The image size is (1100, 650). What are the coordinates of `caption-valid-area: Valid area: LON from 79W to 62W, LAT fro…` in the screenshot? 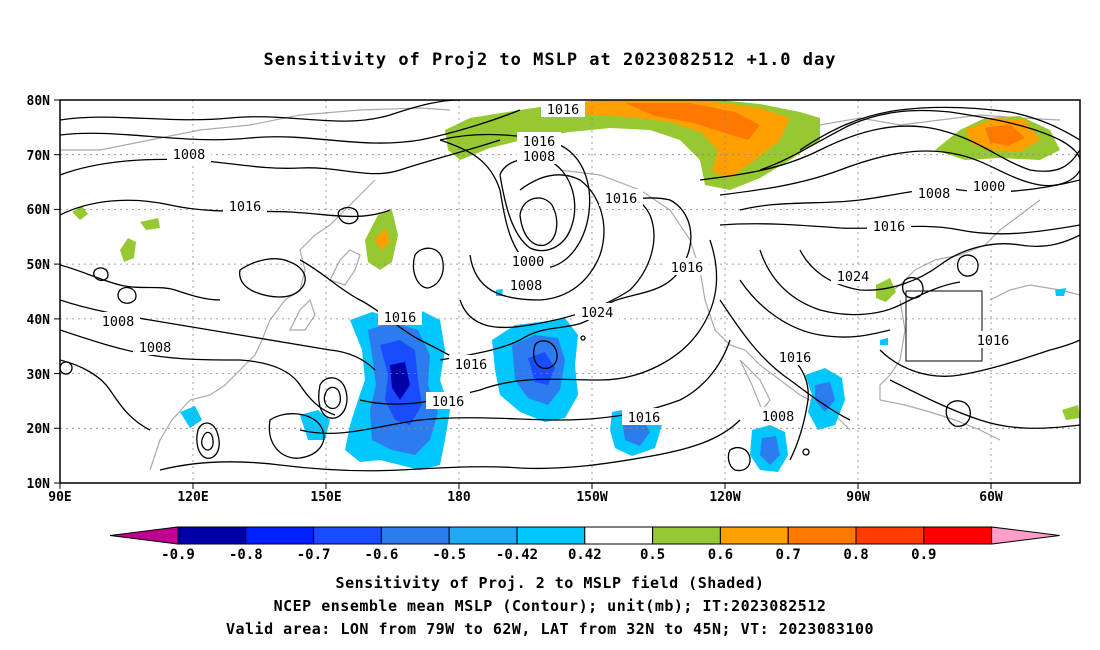 It's located at (550, 629).